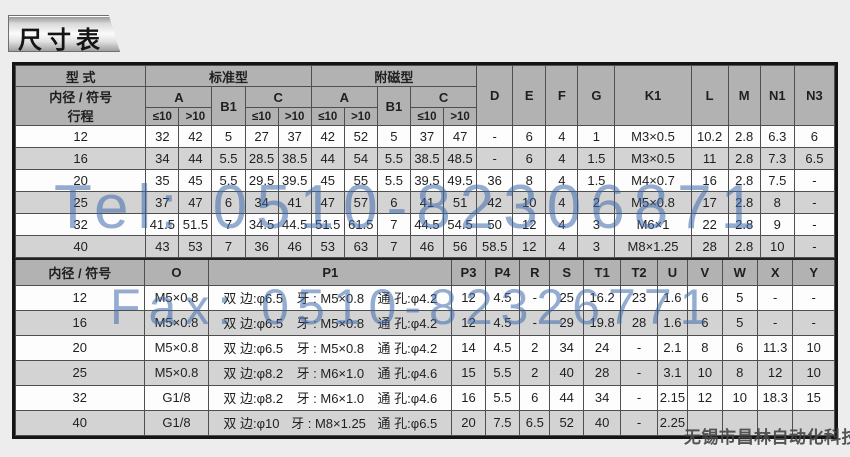  What do you see at coordinates (566, 347) in the screenshot?
I see `value-cell: 34` at bounding box center [566, 347].